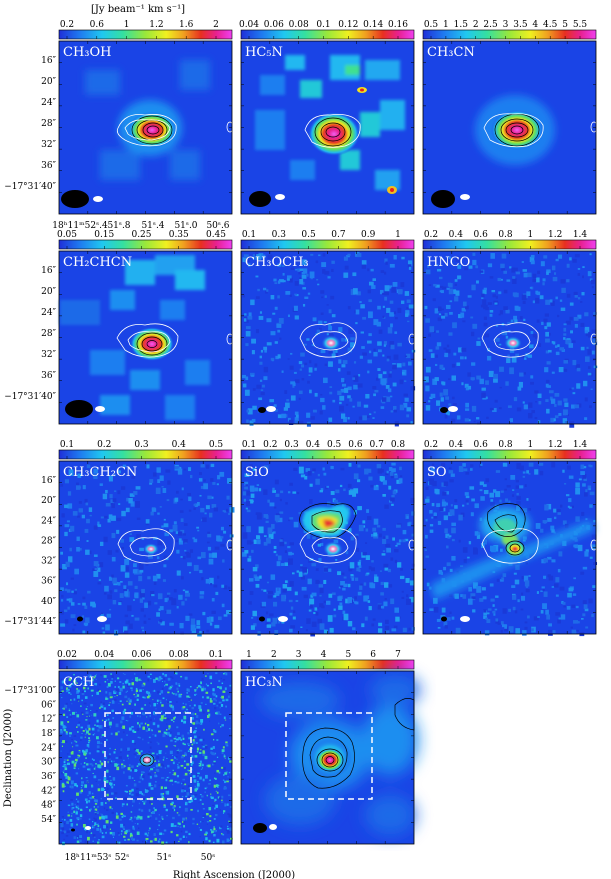 The height and width of the screenshot is (879, 611). Describe the element at coordinates (327, 34) in the screenshot. I see `colorbar-hc5n` at that location.